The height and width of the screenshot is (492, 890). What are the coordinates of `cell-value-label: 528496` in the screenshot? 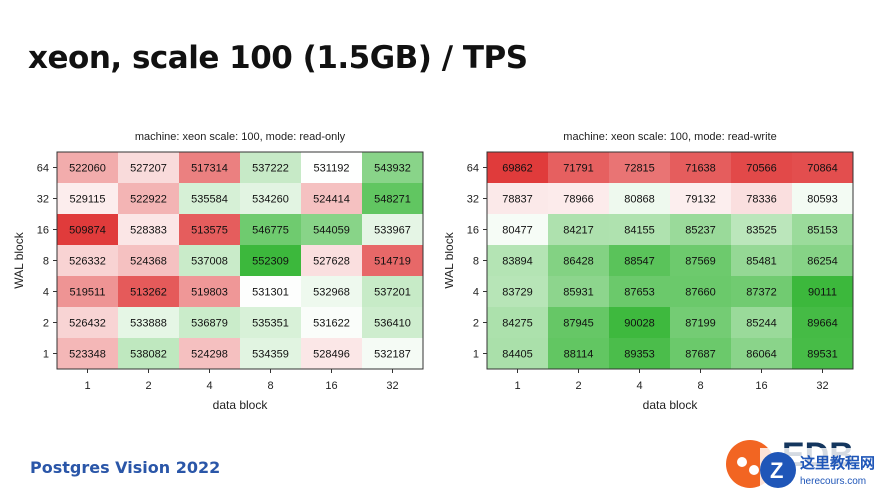 It's located at (331, 355).